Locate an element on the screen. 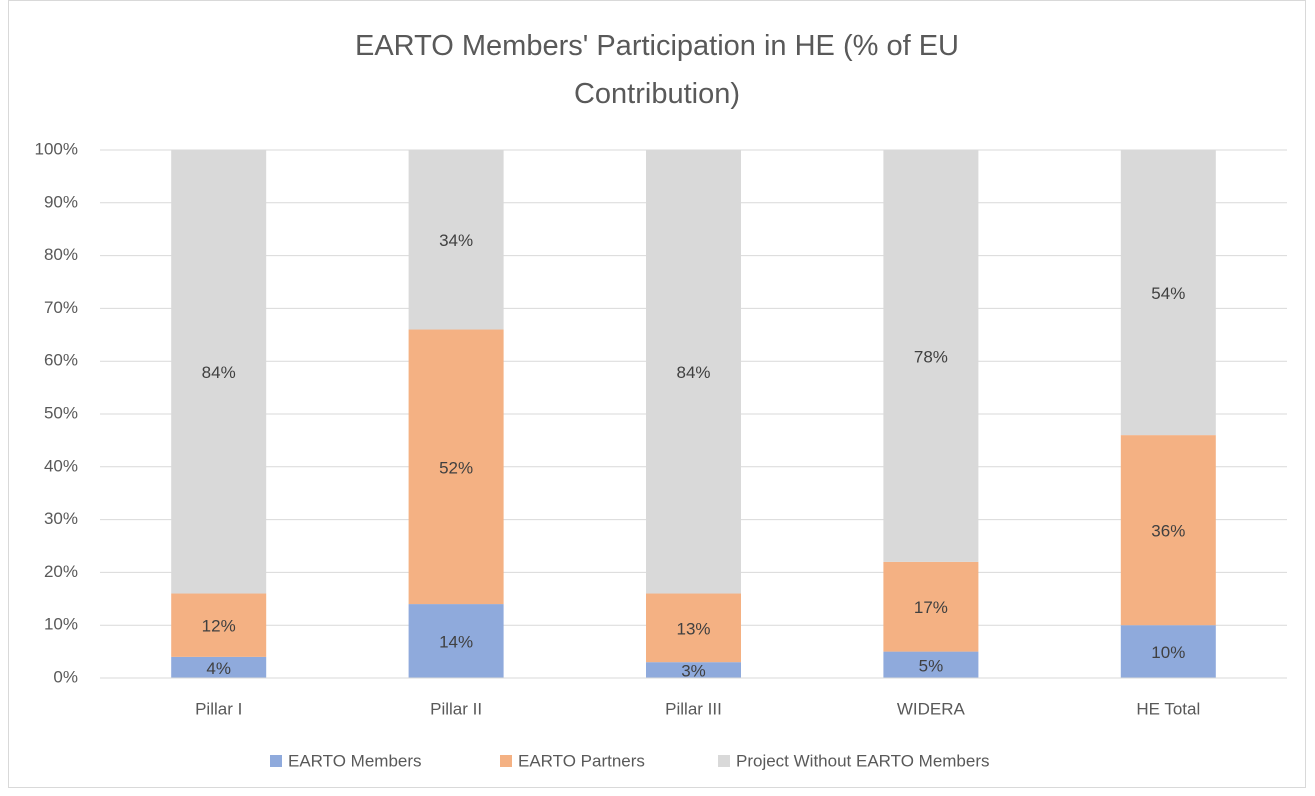 The width and height of the screenshot is (1315, 796). y-tick-label: 30% is located at coordinates (61, 518).